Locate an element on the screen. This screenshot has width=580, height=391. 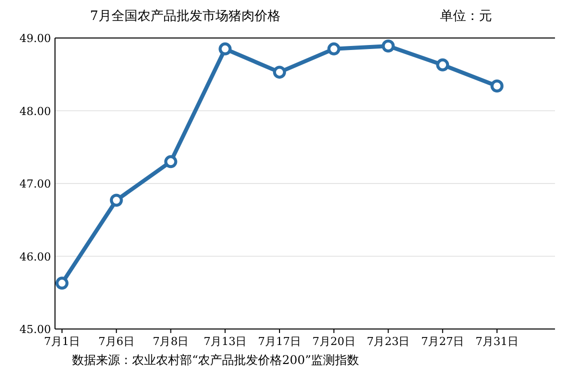
y-tick-label: 47.00 is located at coordinates (35, 184).